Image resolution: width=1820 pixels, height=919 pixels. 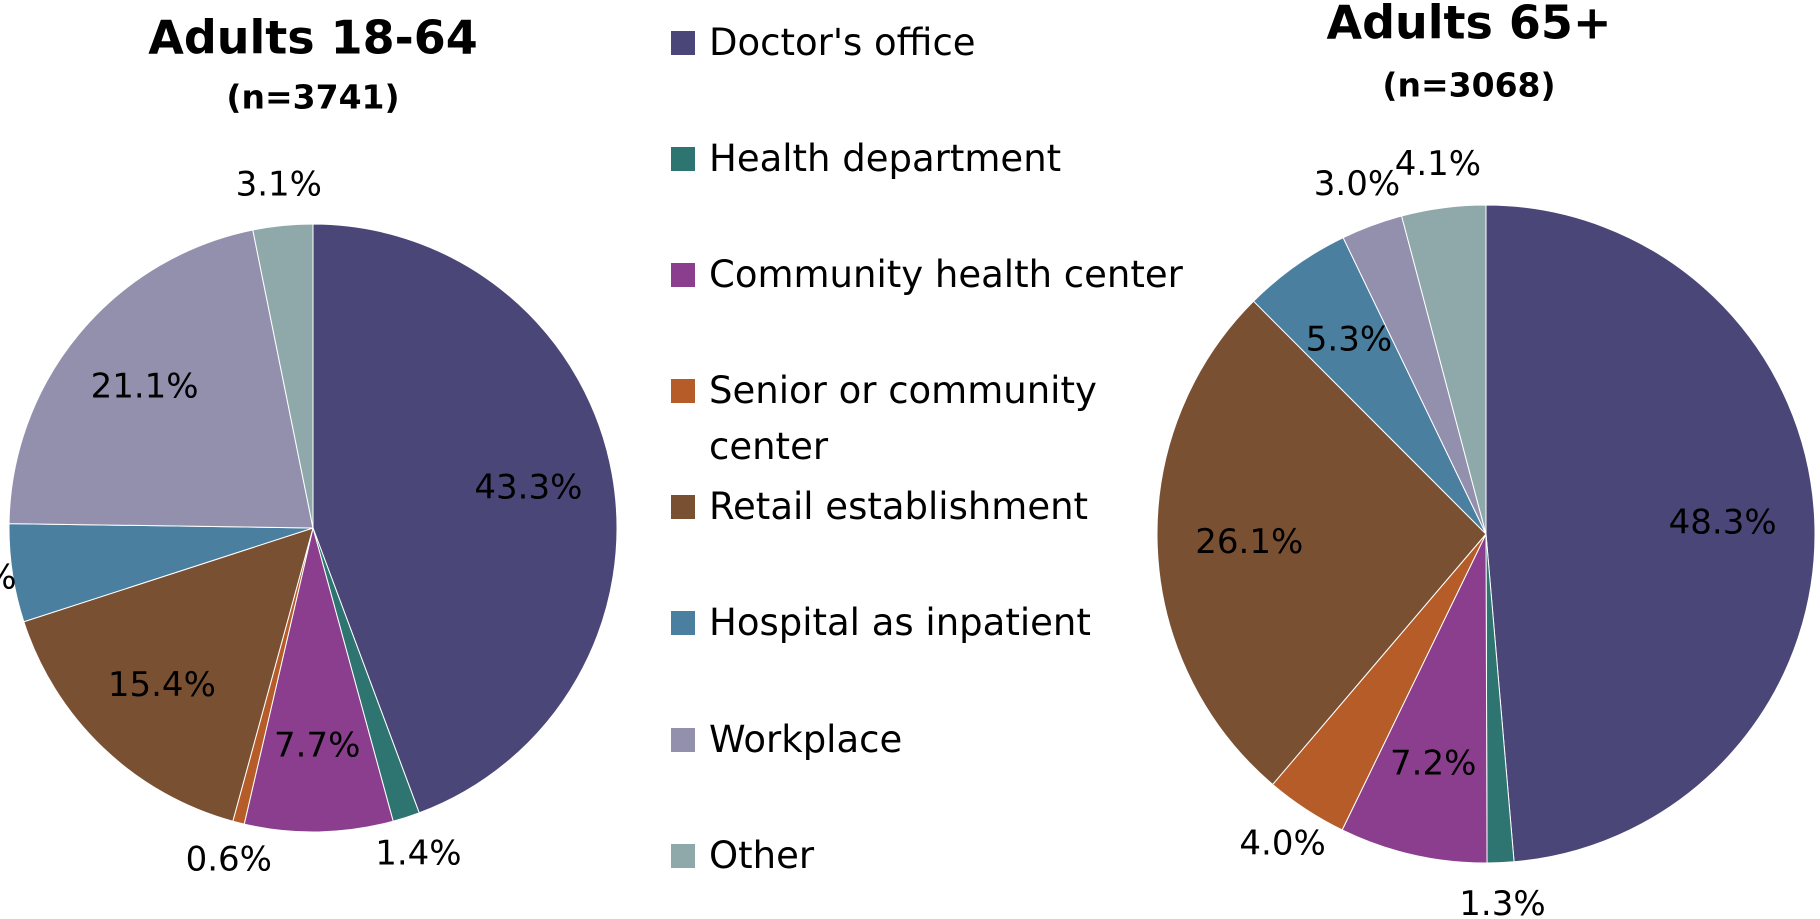 What do you see at coordinates (1650, 533) in the screenshot?
I see `pie-slice: Doctor's office` at bounding box center [1650, 533].